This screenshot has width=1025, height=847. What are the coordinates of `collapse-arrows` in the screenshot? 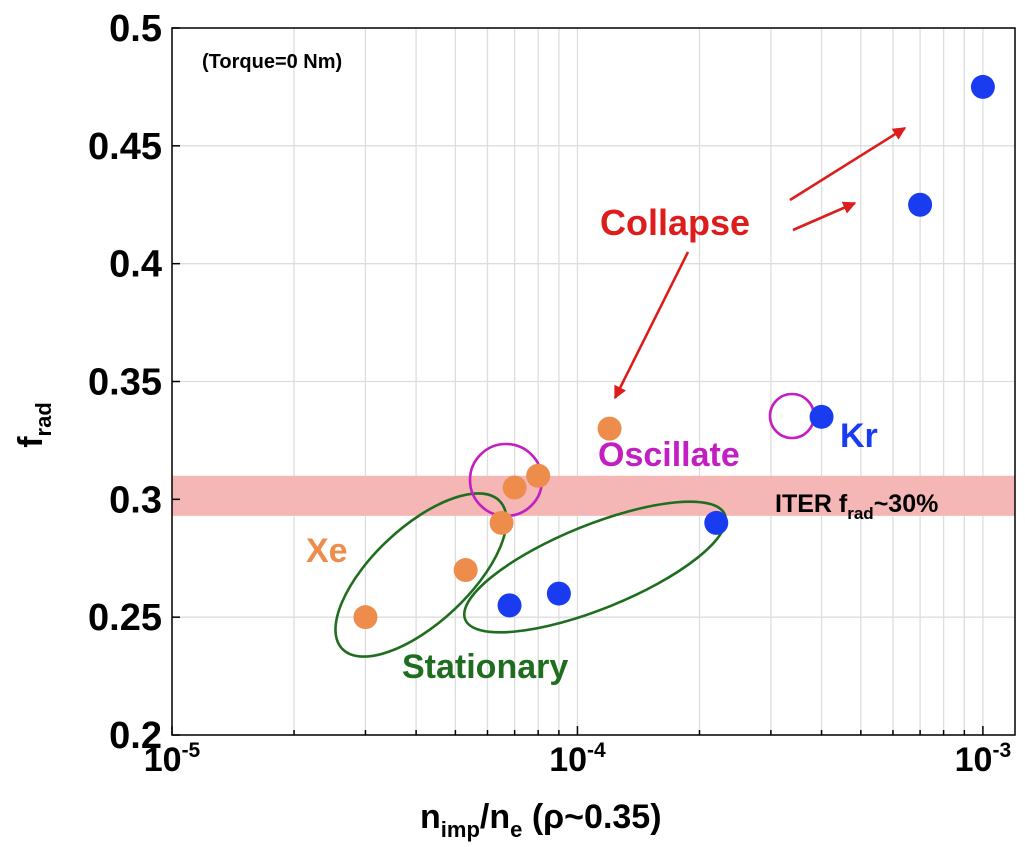 It's located at (760, 263).